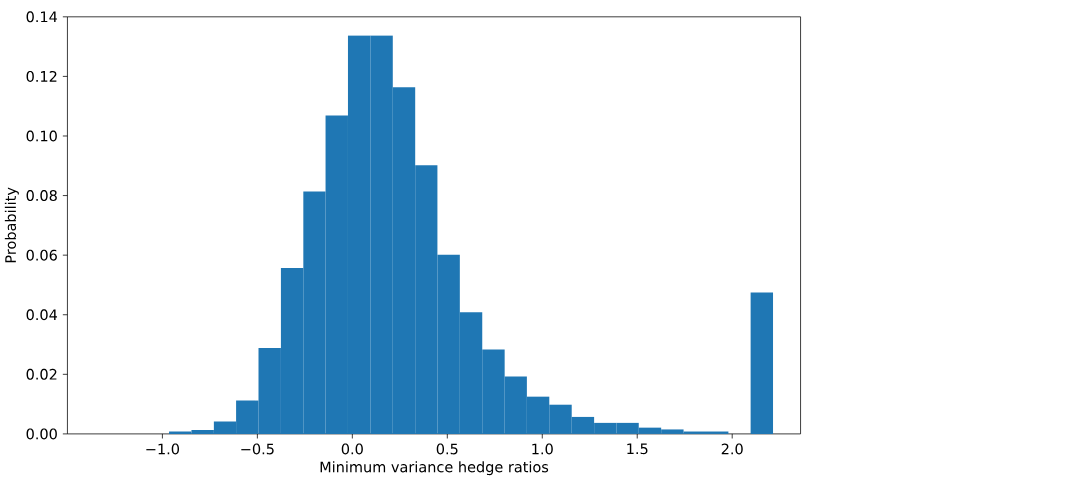 The width and height of the screenshot is (1087, 497). I want to click on x-tick-label: 0.0, so click(352, 449).